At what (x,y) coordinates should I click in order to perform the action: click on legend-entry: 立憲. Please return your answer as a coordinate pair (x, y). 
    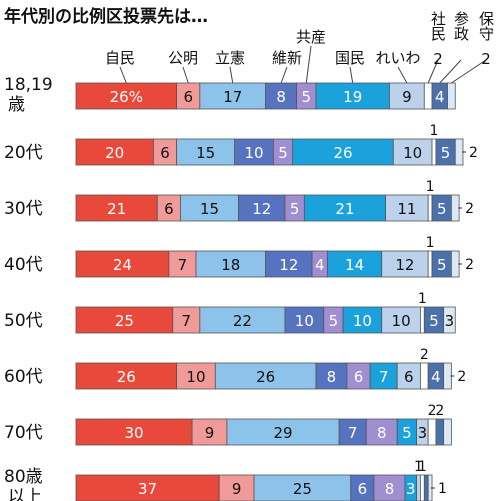
    Looking at the image, I should click on (230, 58).